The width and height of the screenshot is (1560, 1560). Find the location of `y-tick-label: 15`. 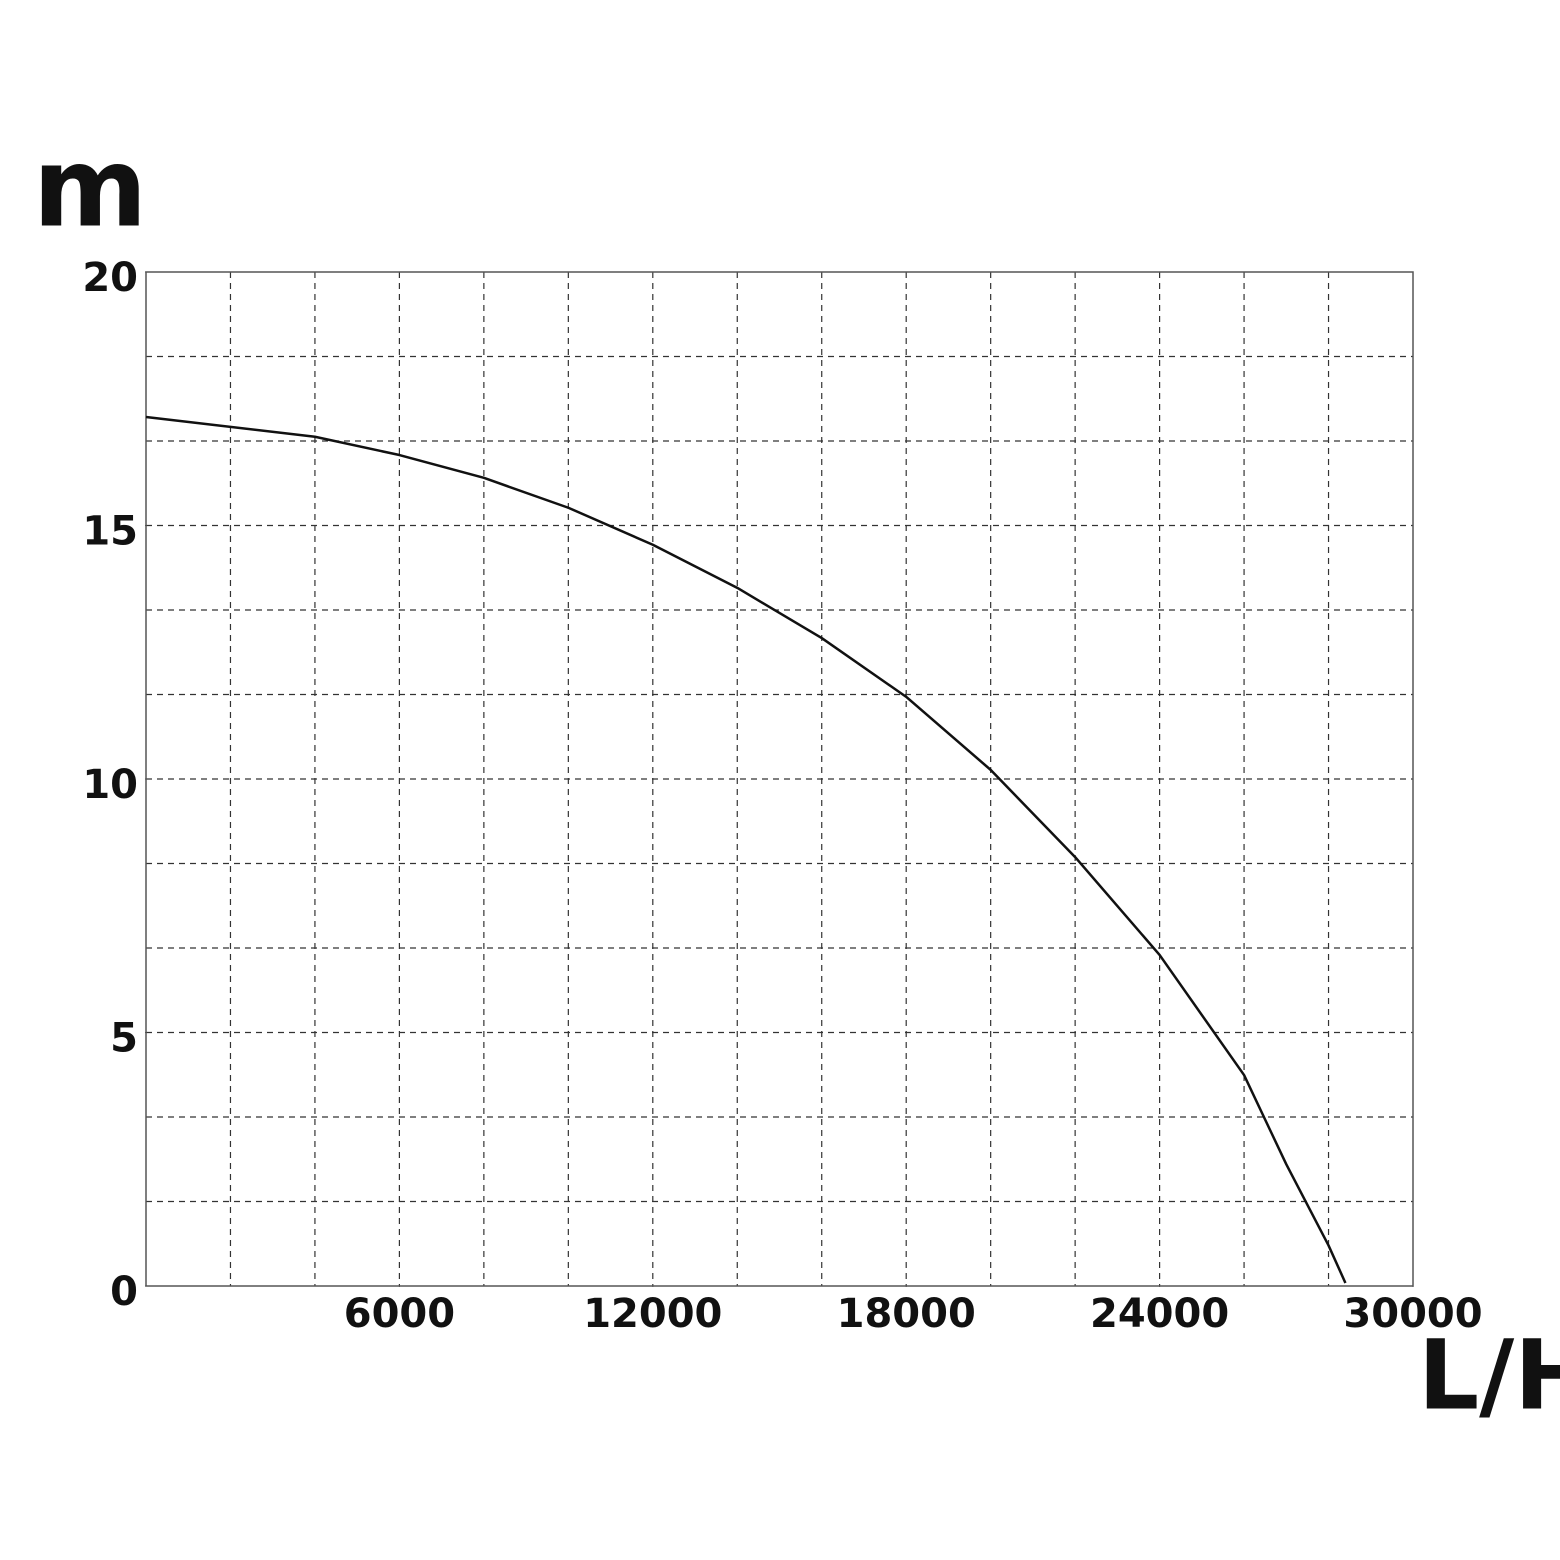

y-tick-label: 15 is located at coordinates (110, 532).